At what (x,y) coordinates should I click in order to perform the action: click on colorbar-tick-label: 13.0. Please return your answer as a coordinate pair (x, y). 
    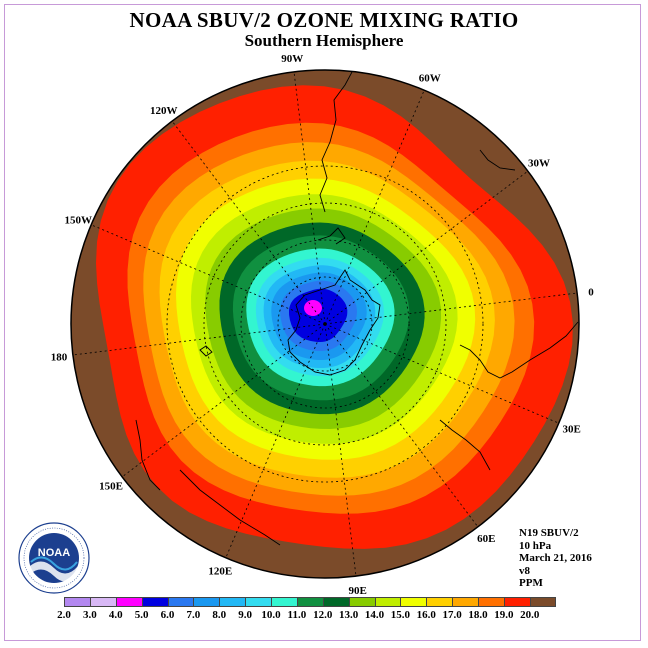
    Looking at the image, I should click on (349, 615).